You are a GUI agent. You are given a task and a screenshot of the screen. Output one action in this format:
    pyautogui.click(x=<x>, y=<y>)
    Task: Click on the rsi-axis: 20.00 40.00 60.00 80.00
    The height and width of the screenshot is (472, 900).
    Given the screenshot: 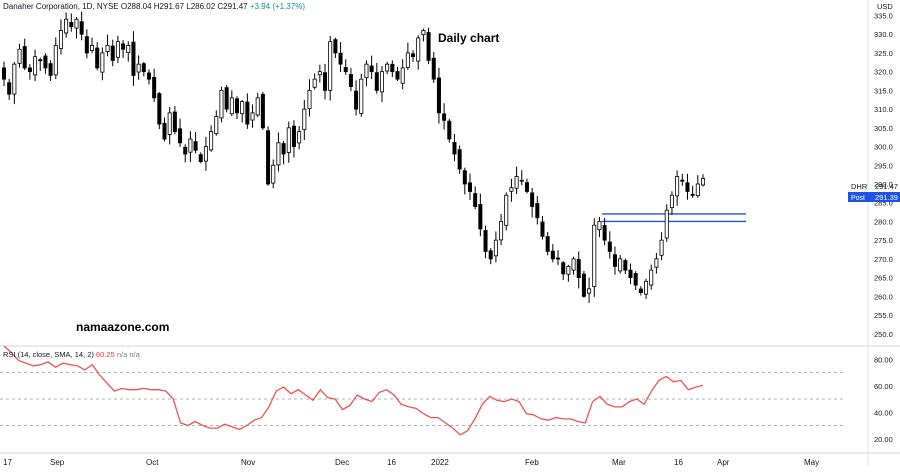 What is the action you would take?
    pyautogui.click(x=883, y=399)
    